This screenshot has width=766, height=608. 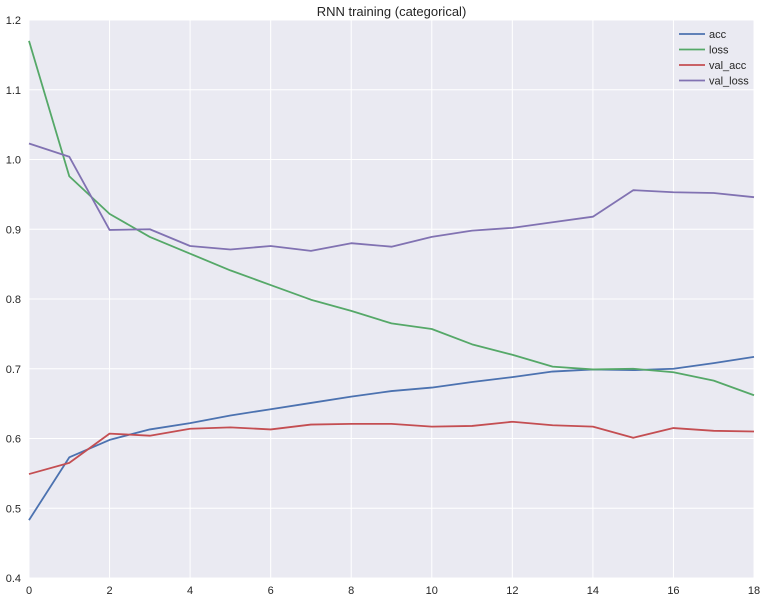 I want to click on legend-label: val_acc, so click(x=728, y=66).